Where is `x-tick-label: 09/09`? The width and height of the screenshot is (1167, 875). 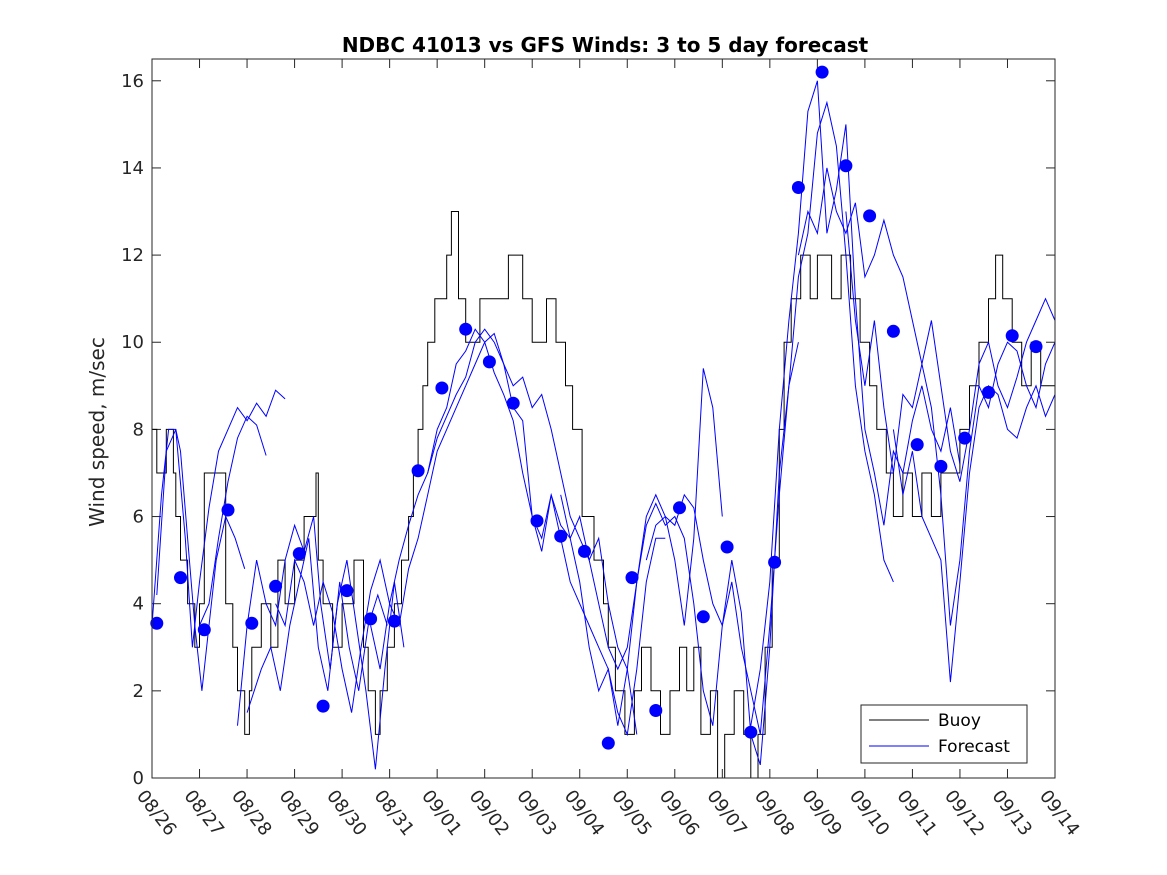 x-tick-label: 09/09 is located at coordinates (821, 813).